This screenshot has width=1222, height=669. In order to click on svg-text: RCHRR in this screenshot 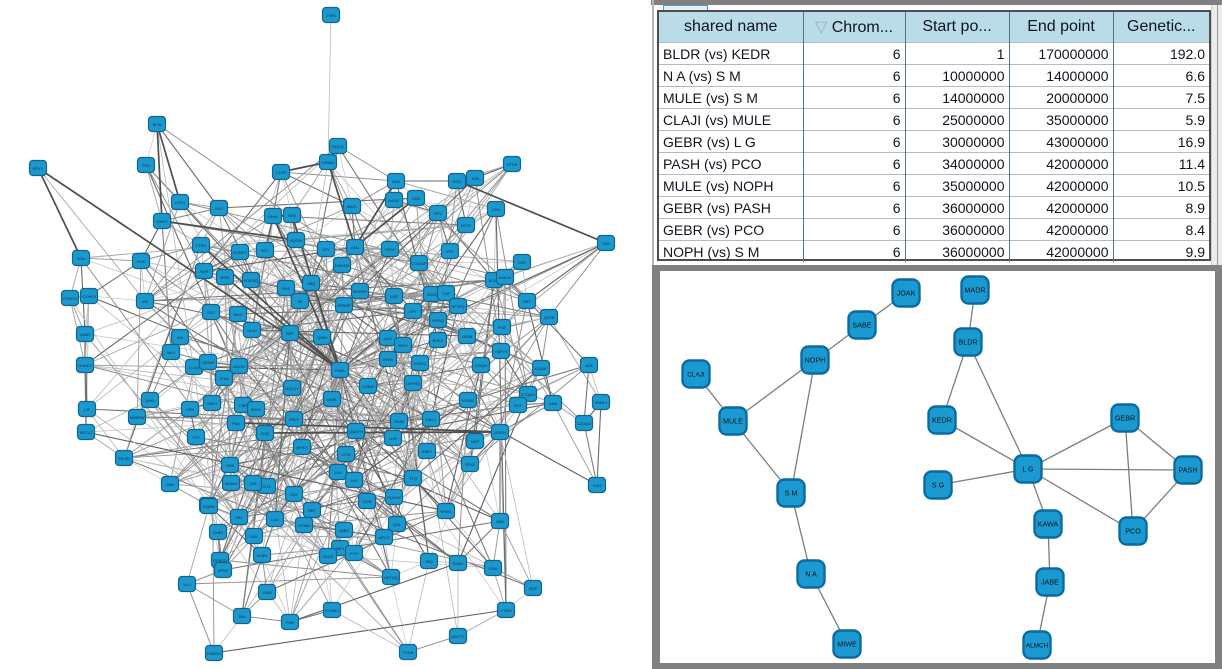, I will do `click(360, 291)`.